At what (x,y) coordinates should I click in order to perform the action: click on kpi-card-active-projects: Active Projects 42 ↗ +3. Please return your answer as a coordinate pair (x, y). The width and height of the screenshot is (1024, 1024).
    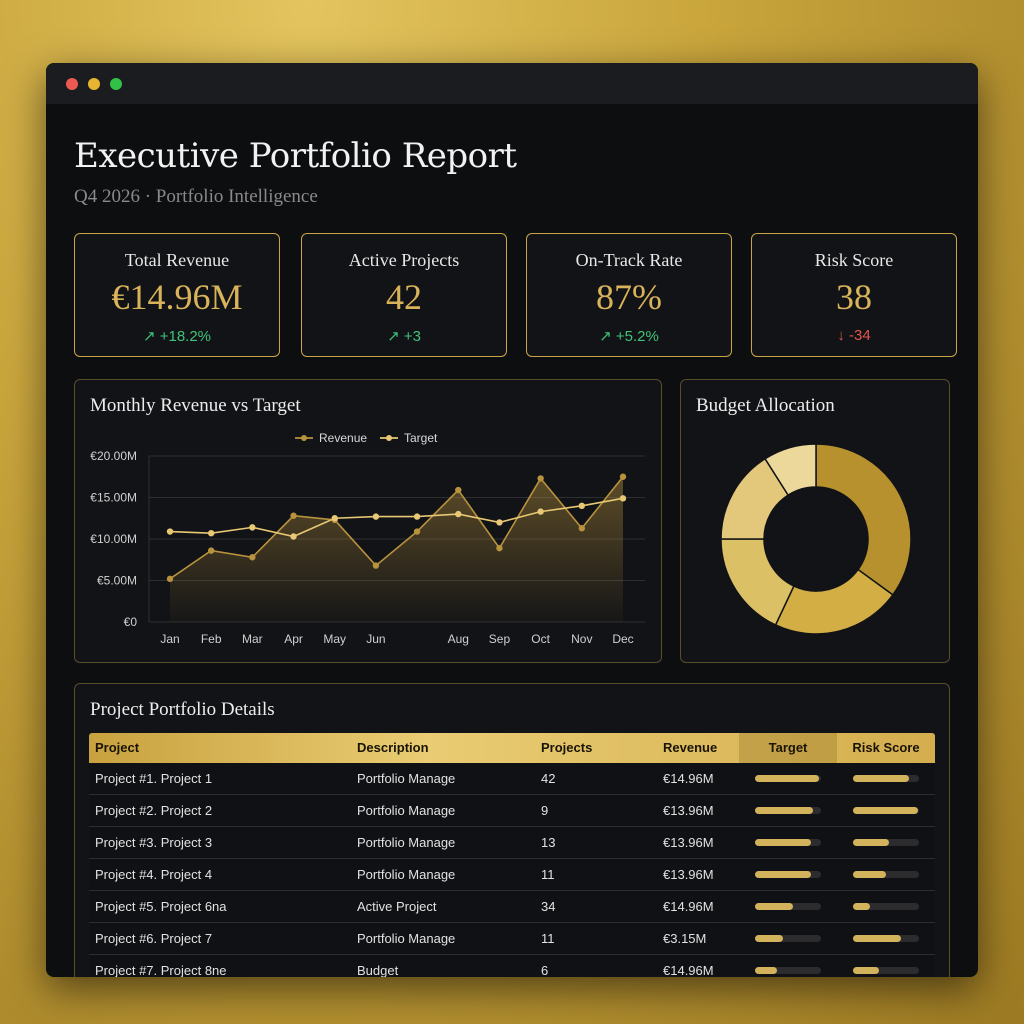
    Looking at the image, I should click on (404, 295).